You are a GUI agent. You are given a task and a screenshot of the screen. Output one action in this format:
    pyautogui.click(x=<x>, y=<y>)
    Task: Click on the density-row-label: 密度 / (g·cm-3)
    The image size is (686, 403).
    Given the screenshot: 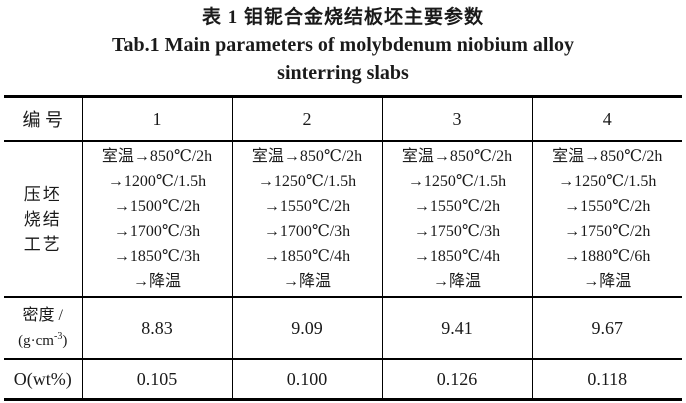 What is the action you would take?
    pyautogui.click(x=43, y=328)
    